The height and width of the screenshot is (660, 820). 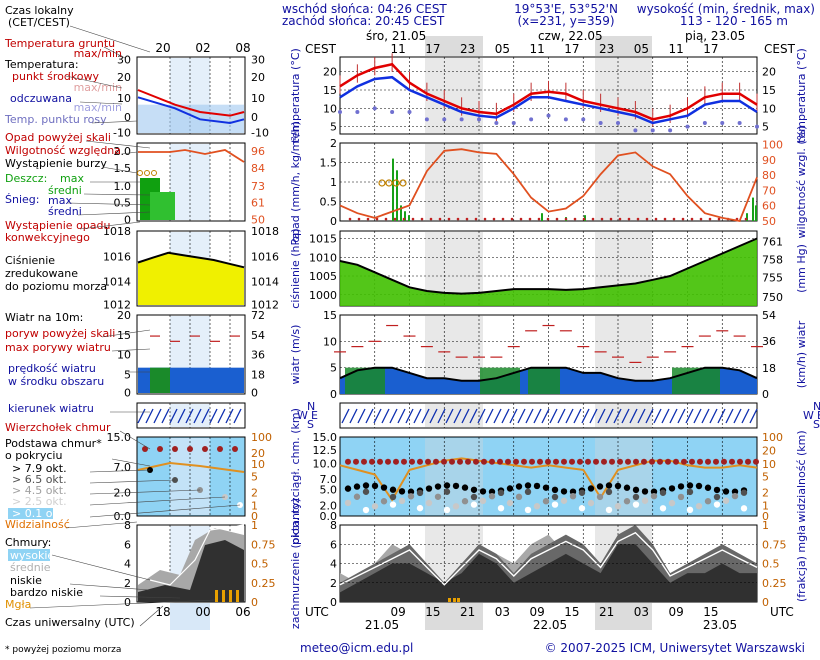 I want to click on legend-y2-tick-label: 73, so click(x=258, y=186).